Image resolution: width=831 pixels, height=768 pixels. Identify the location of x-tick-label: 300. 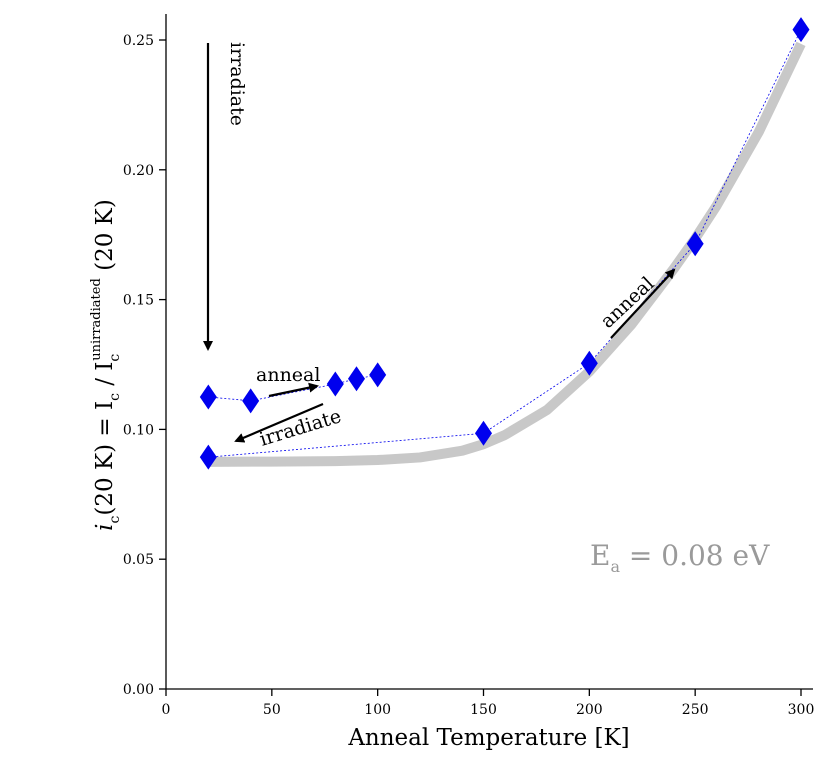
(801, 710).